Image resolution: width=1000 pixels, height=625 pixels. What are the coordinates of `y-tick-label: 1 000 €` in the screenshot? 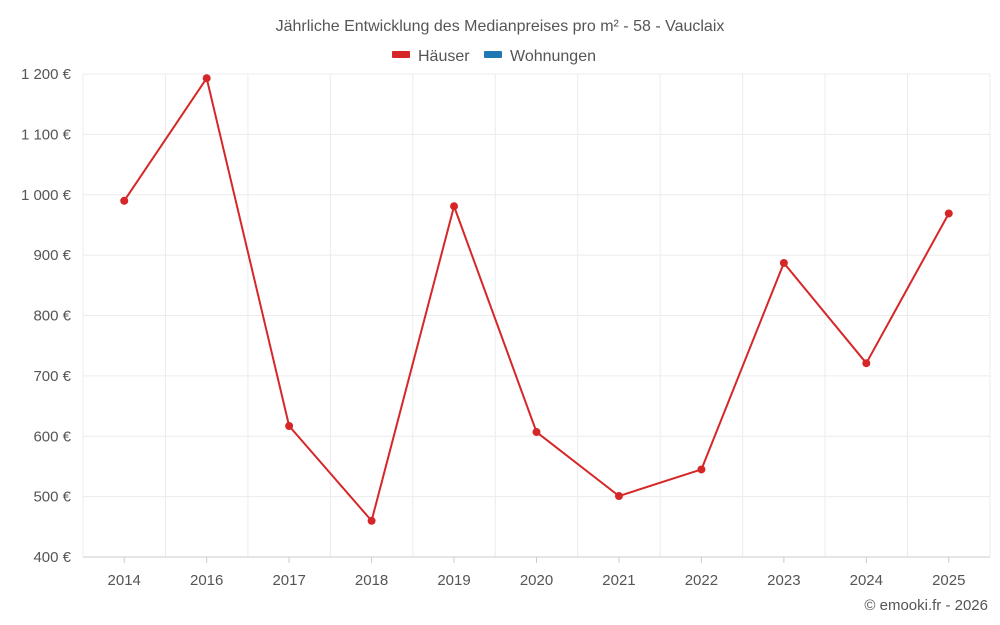 It's located at (46, 195).